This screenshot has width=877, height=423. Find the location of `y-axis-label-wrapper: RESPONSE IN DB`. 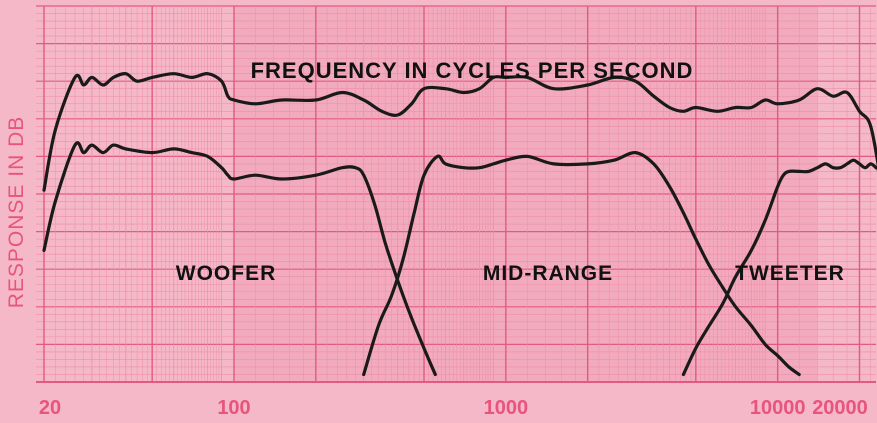

y-axis-label-wrapper: RESPONSE IN DB is located at coordinates (17, 211).